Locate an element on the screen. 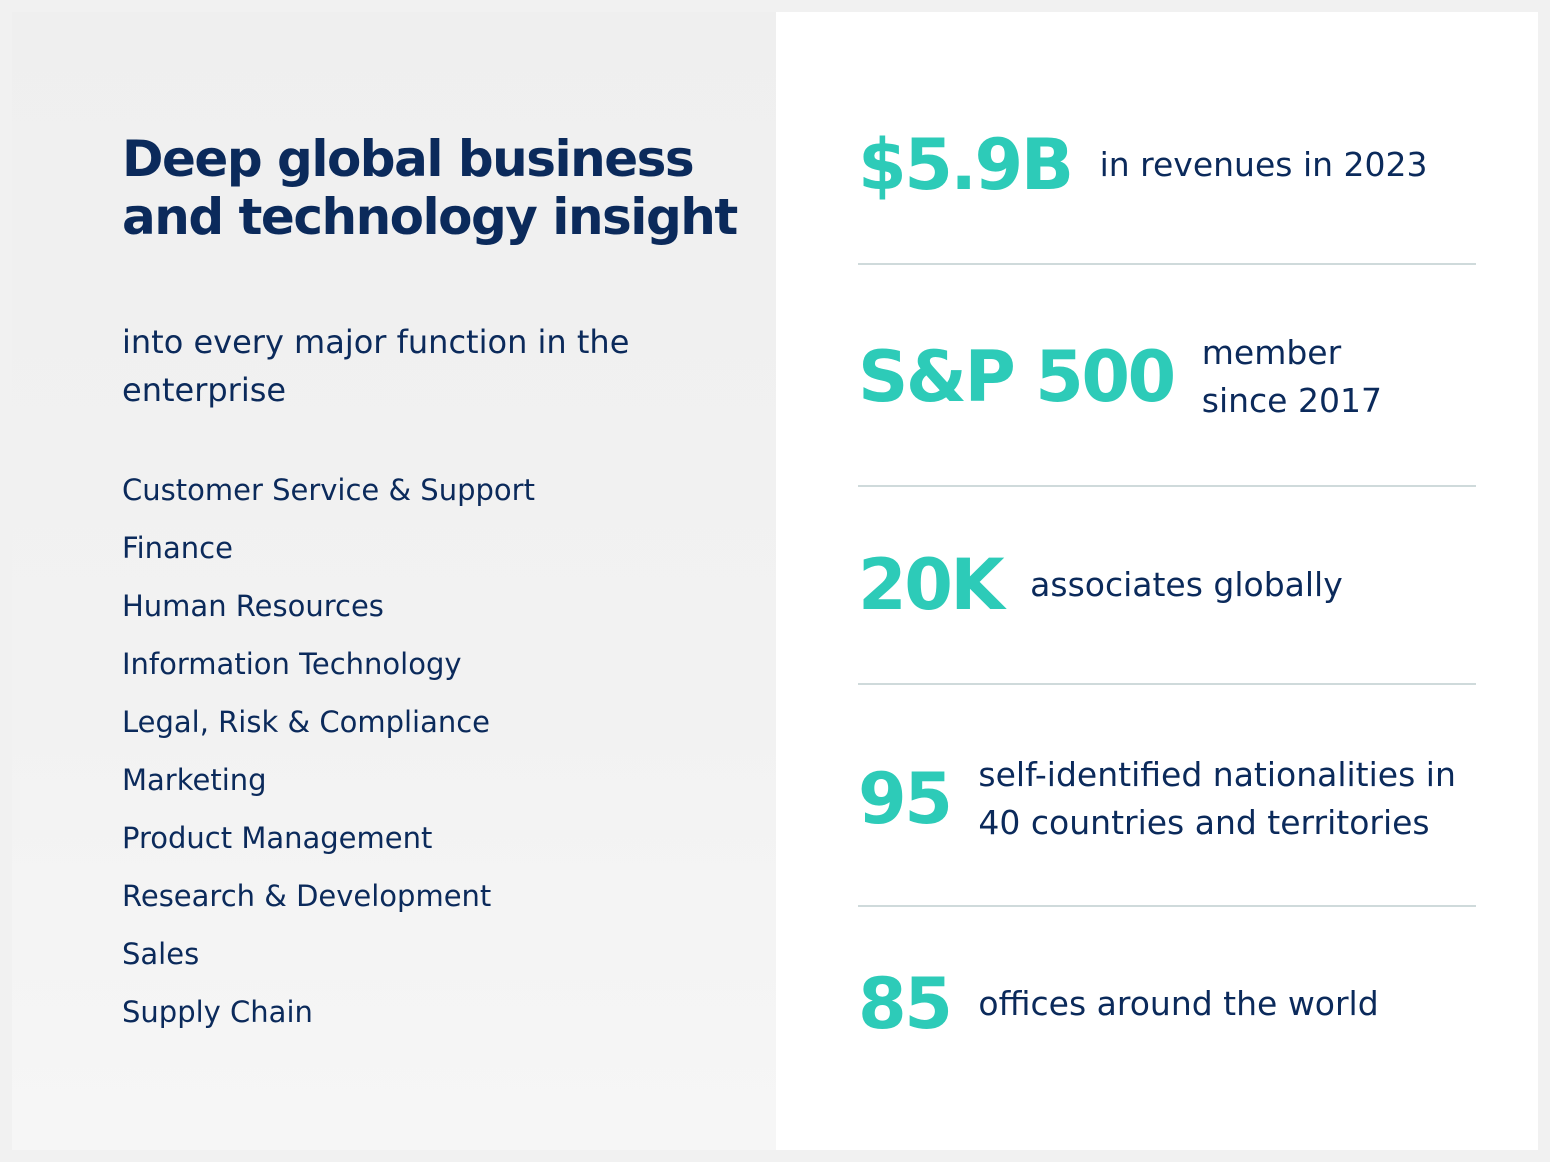  stat-associates: 20K associates globally is located at coordinates (1167, 585).